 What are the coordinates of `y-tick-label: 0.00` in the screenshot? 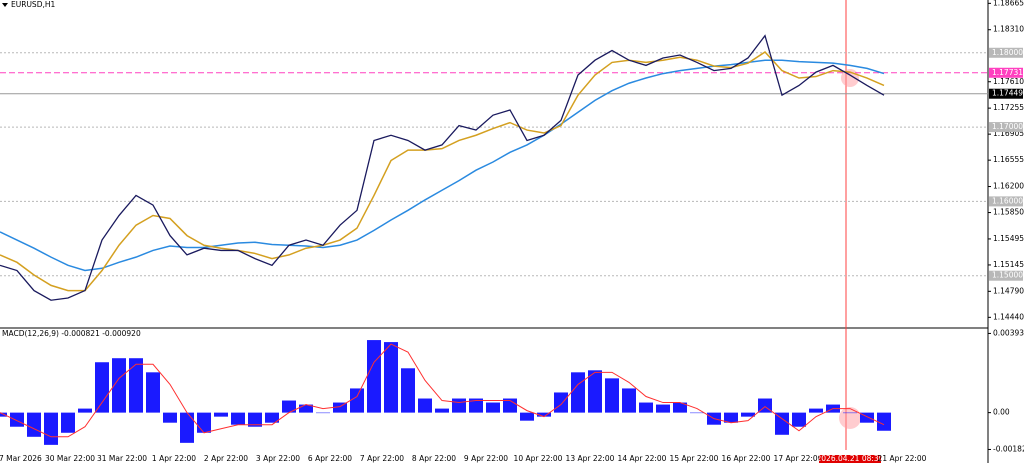 It's located at (1001, 412).